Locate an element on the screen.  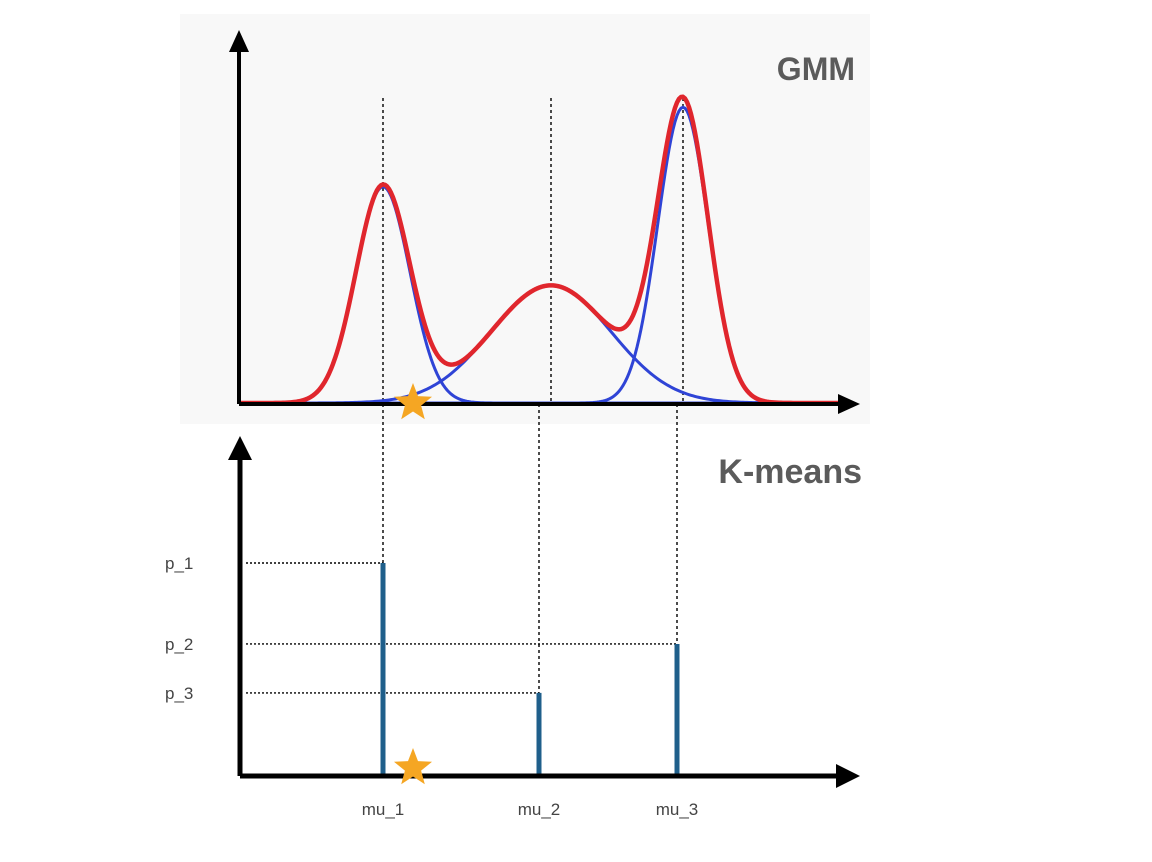
kmeans-p2-label: p_2 is located at coordinates (179, 644).